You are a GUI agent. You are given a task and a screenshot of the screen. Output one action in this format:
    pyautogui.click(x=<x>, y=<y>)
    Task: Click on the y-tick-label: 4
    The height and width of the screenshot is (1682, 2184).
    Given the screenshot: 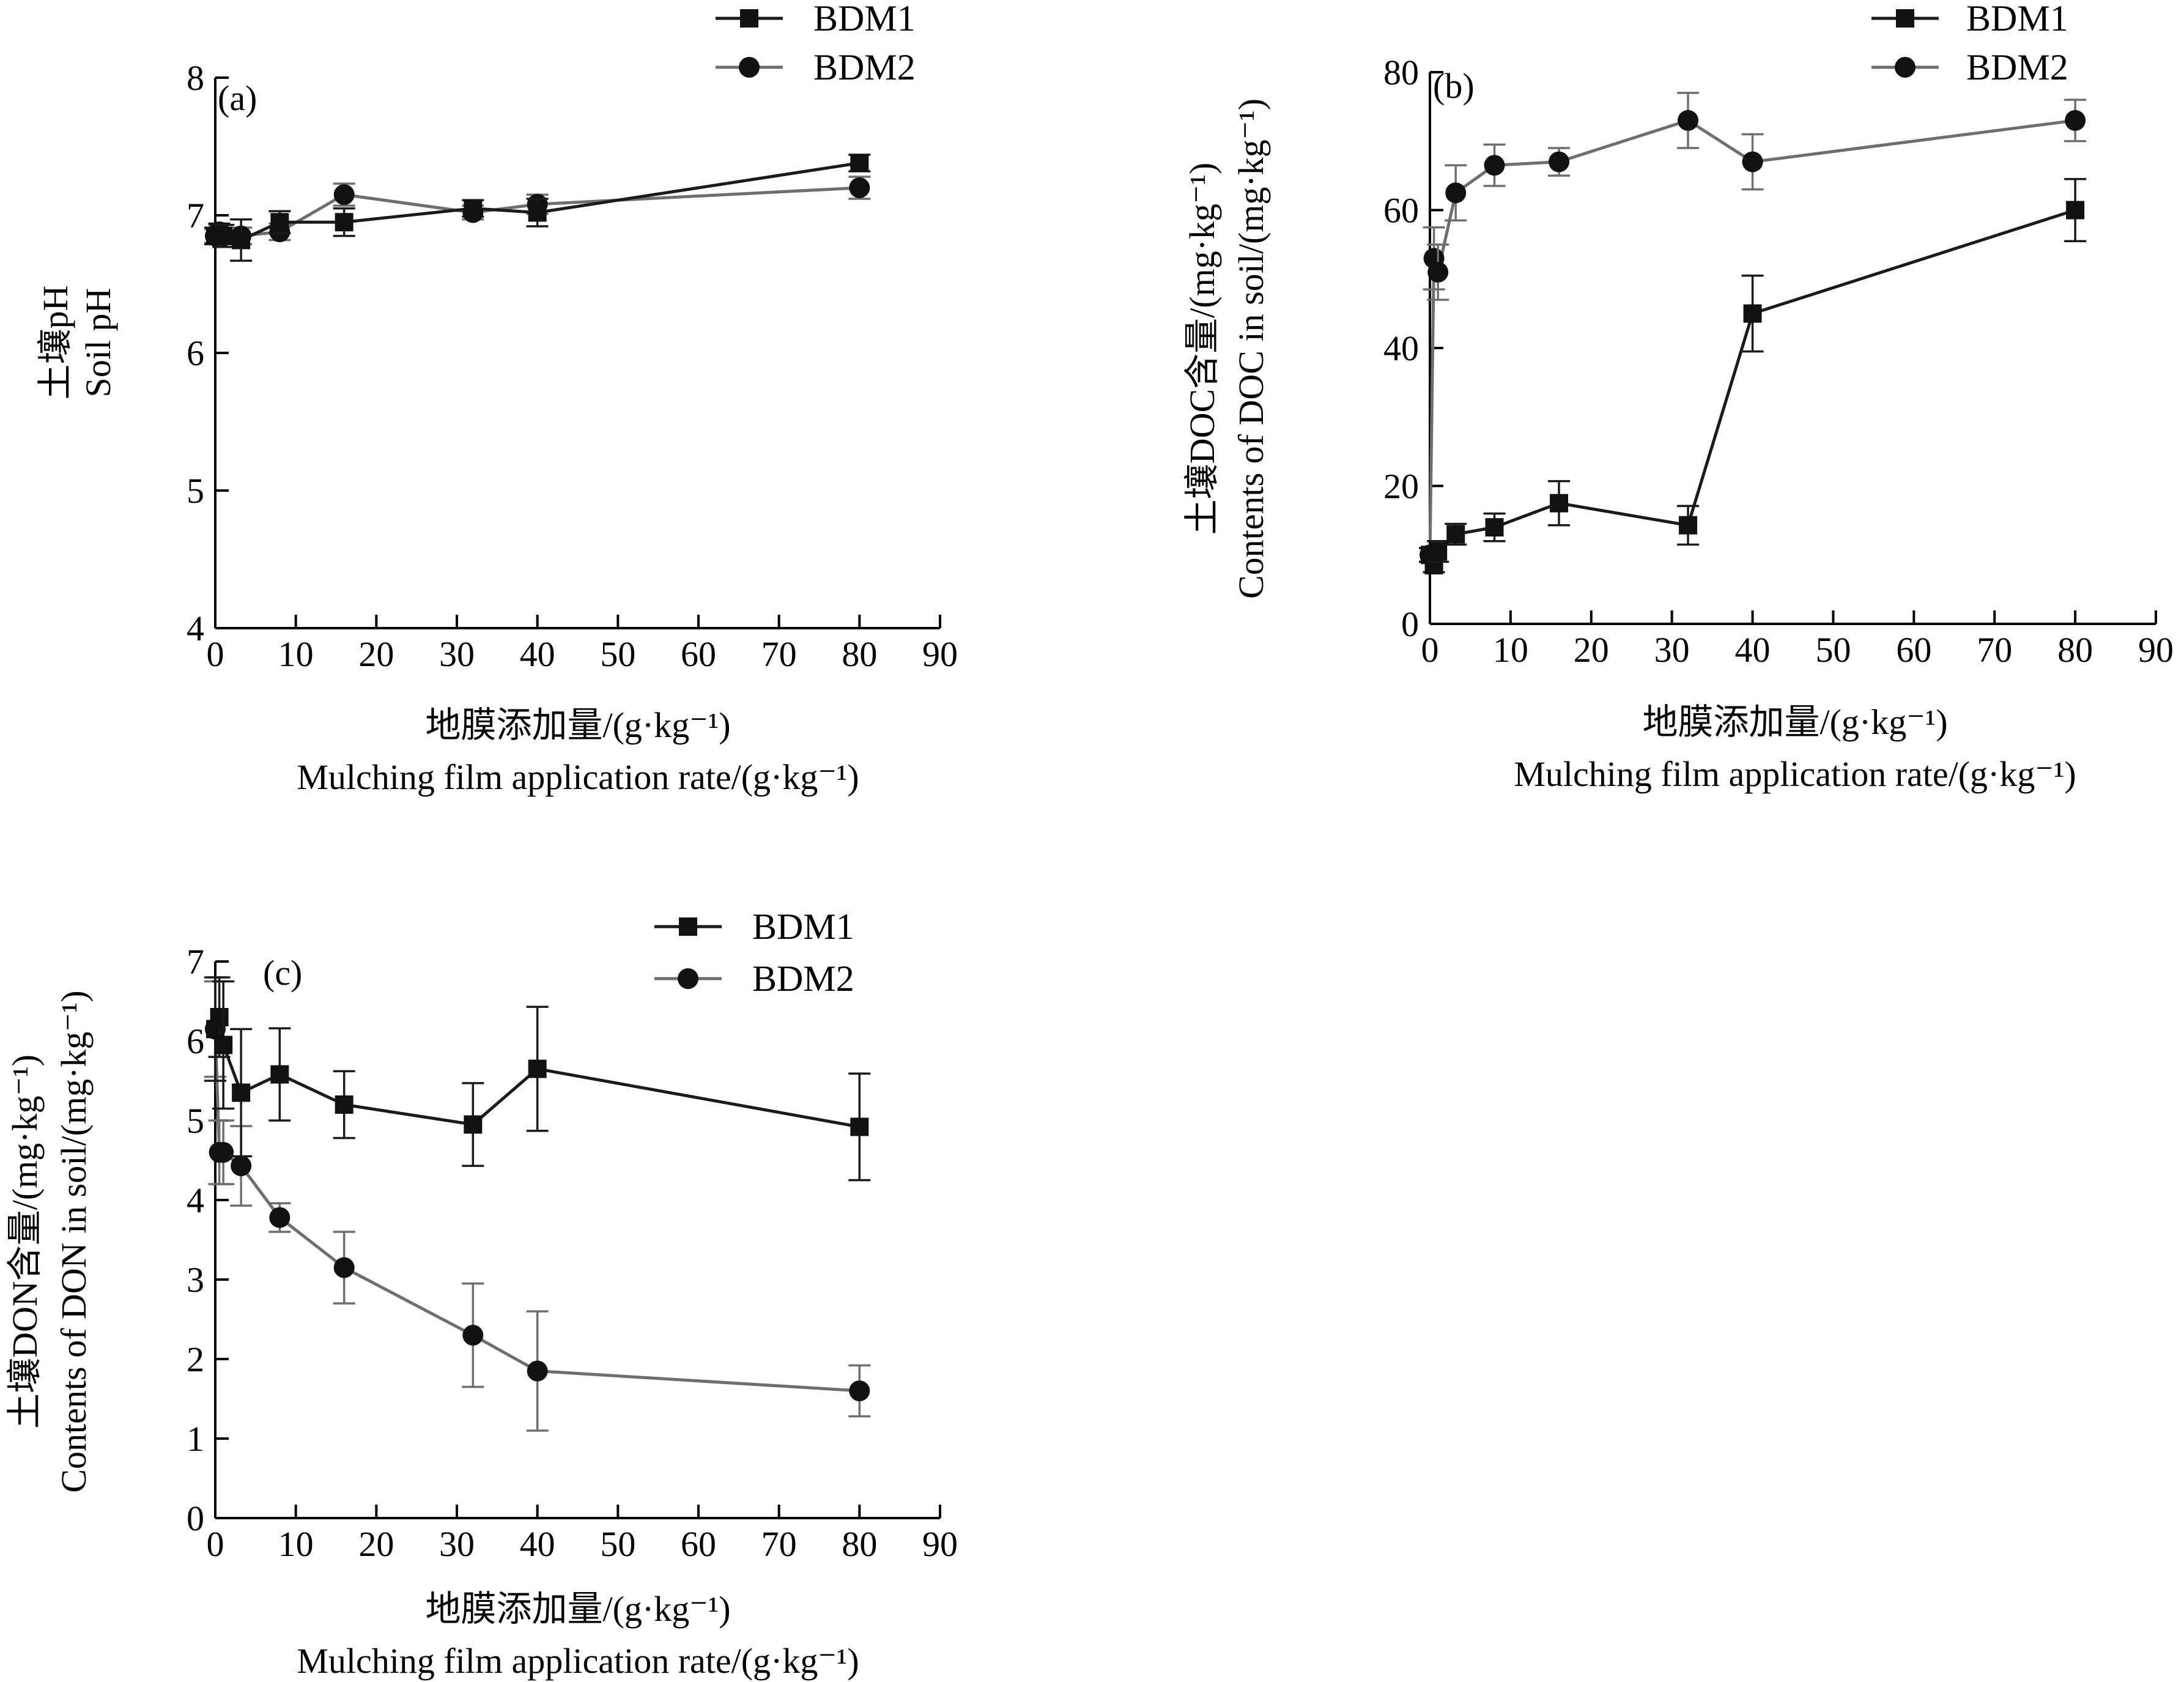 What is the action you would take?
    pyautogui.click(x=195, y=628)
    